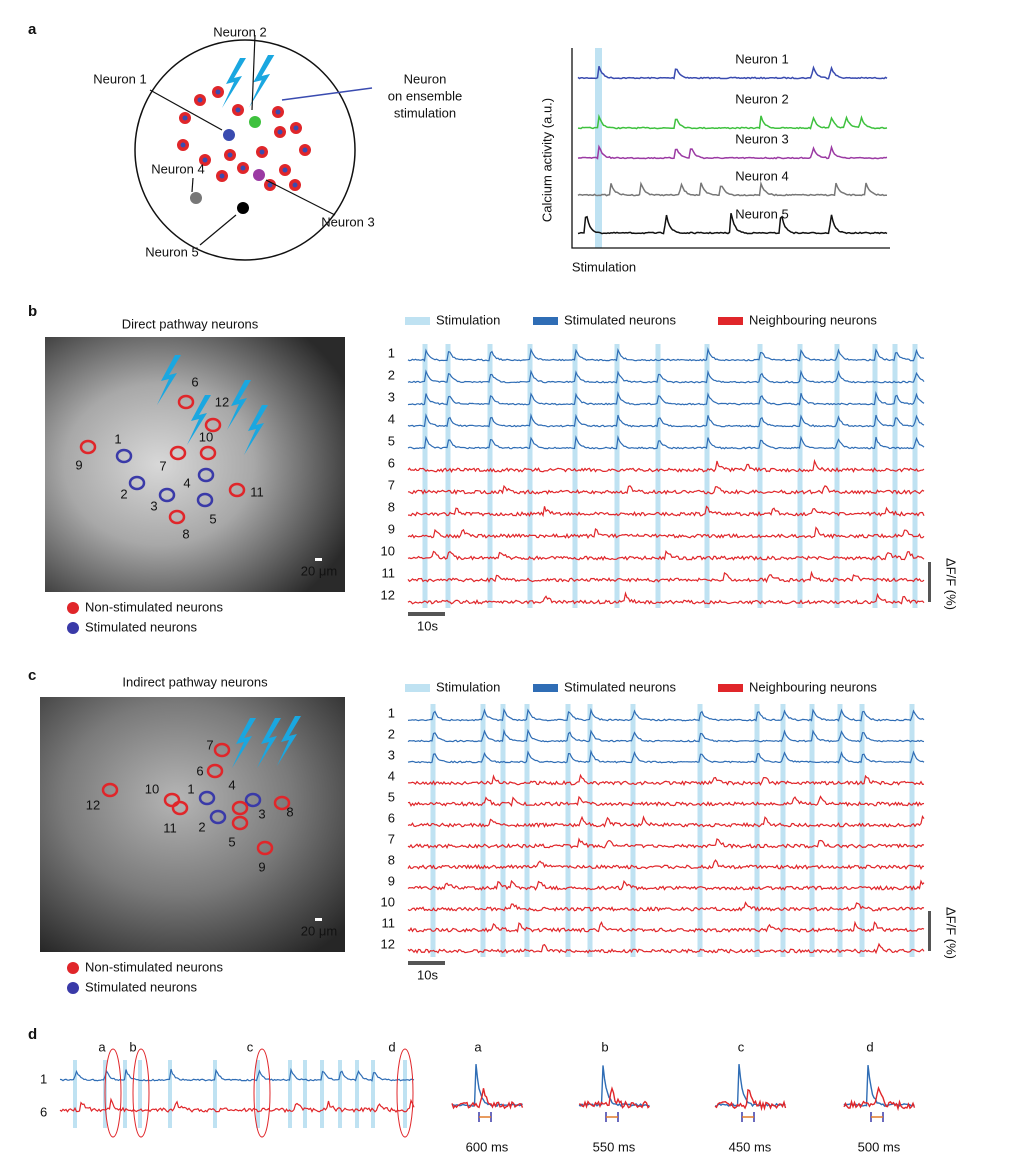 The image size is (1009, 1168). What do you see at coordinates (391, 528) in the screenshot?
I see `label: 9` at bounding box center [391, 528].